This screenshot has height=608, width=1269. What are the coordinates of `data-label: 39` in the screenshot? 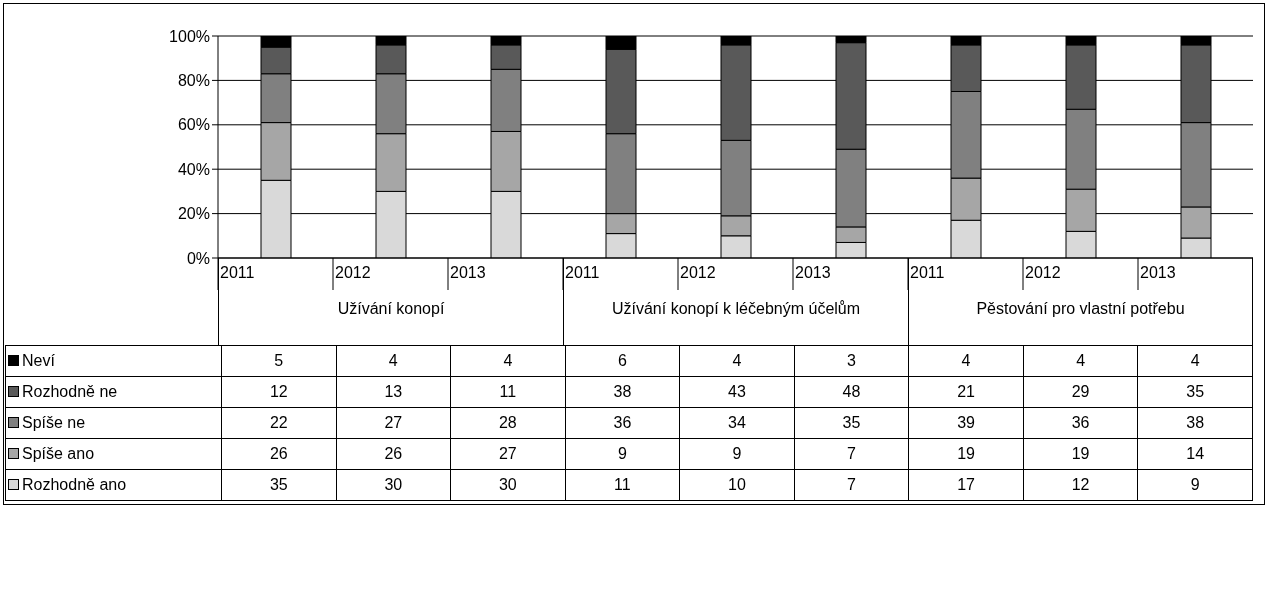 It's located at (966, 423).